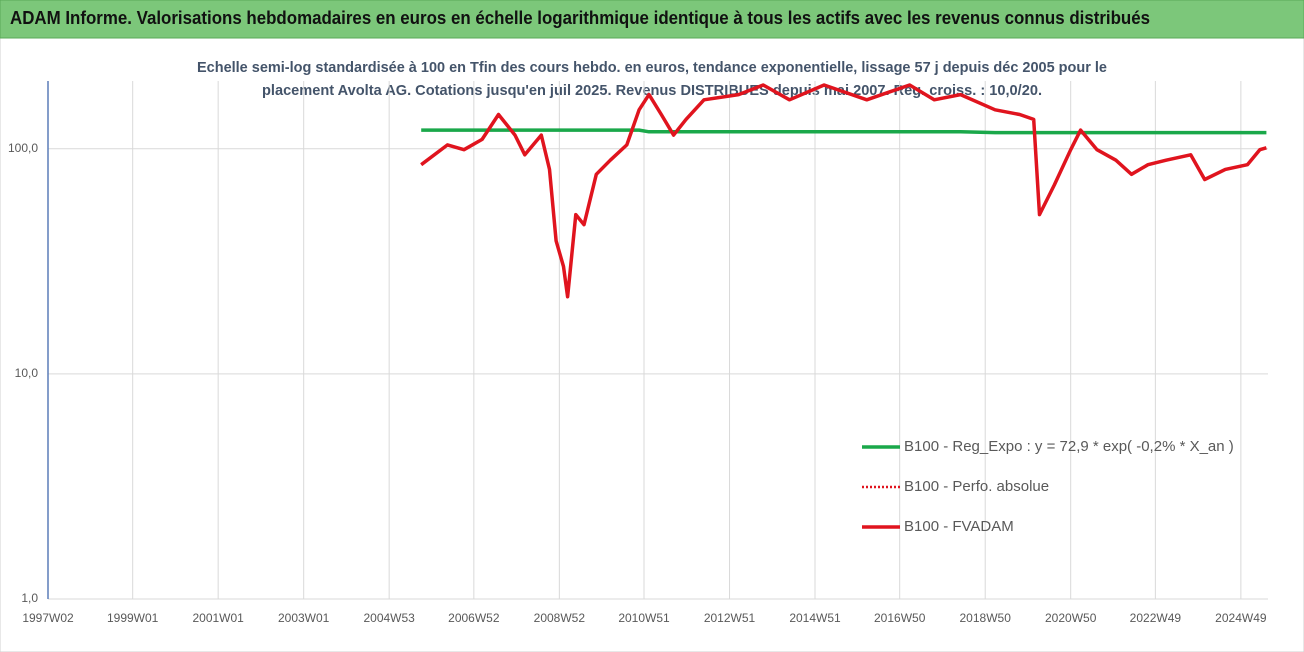 The width and height of the screenshot is (1304, 652). Describe the element at coordinates (730, 618) in the screenshot. I see `x-tick-label: 2012W51` at that location.